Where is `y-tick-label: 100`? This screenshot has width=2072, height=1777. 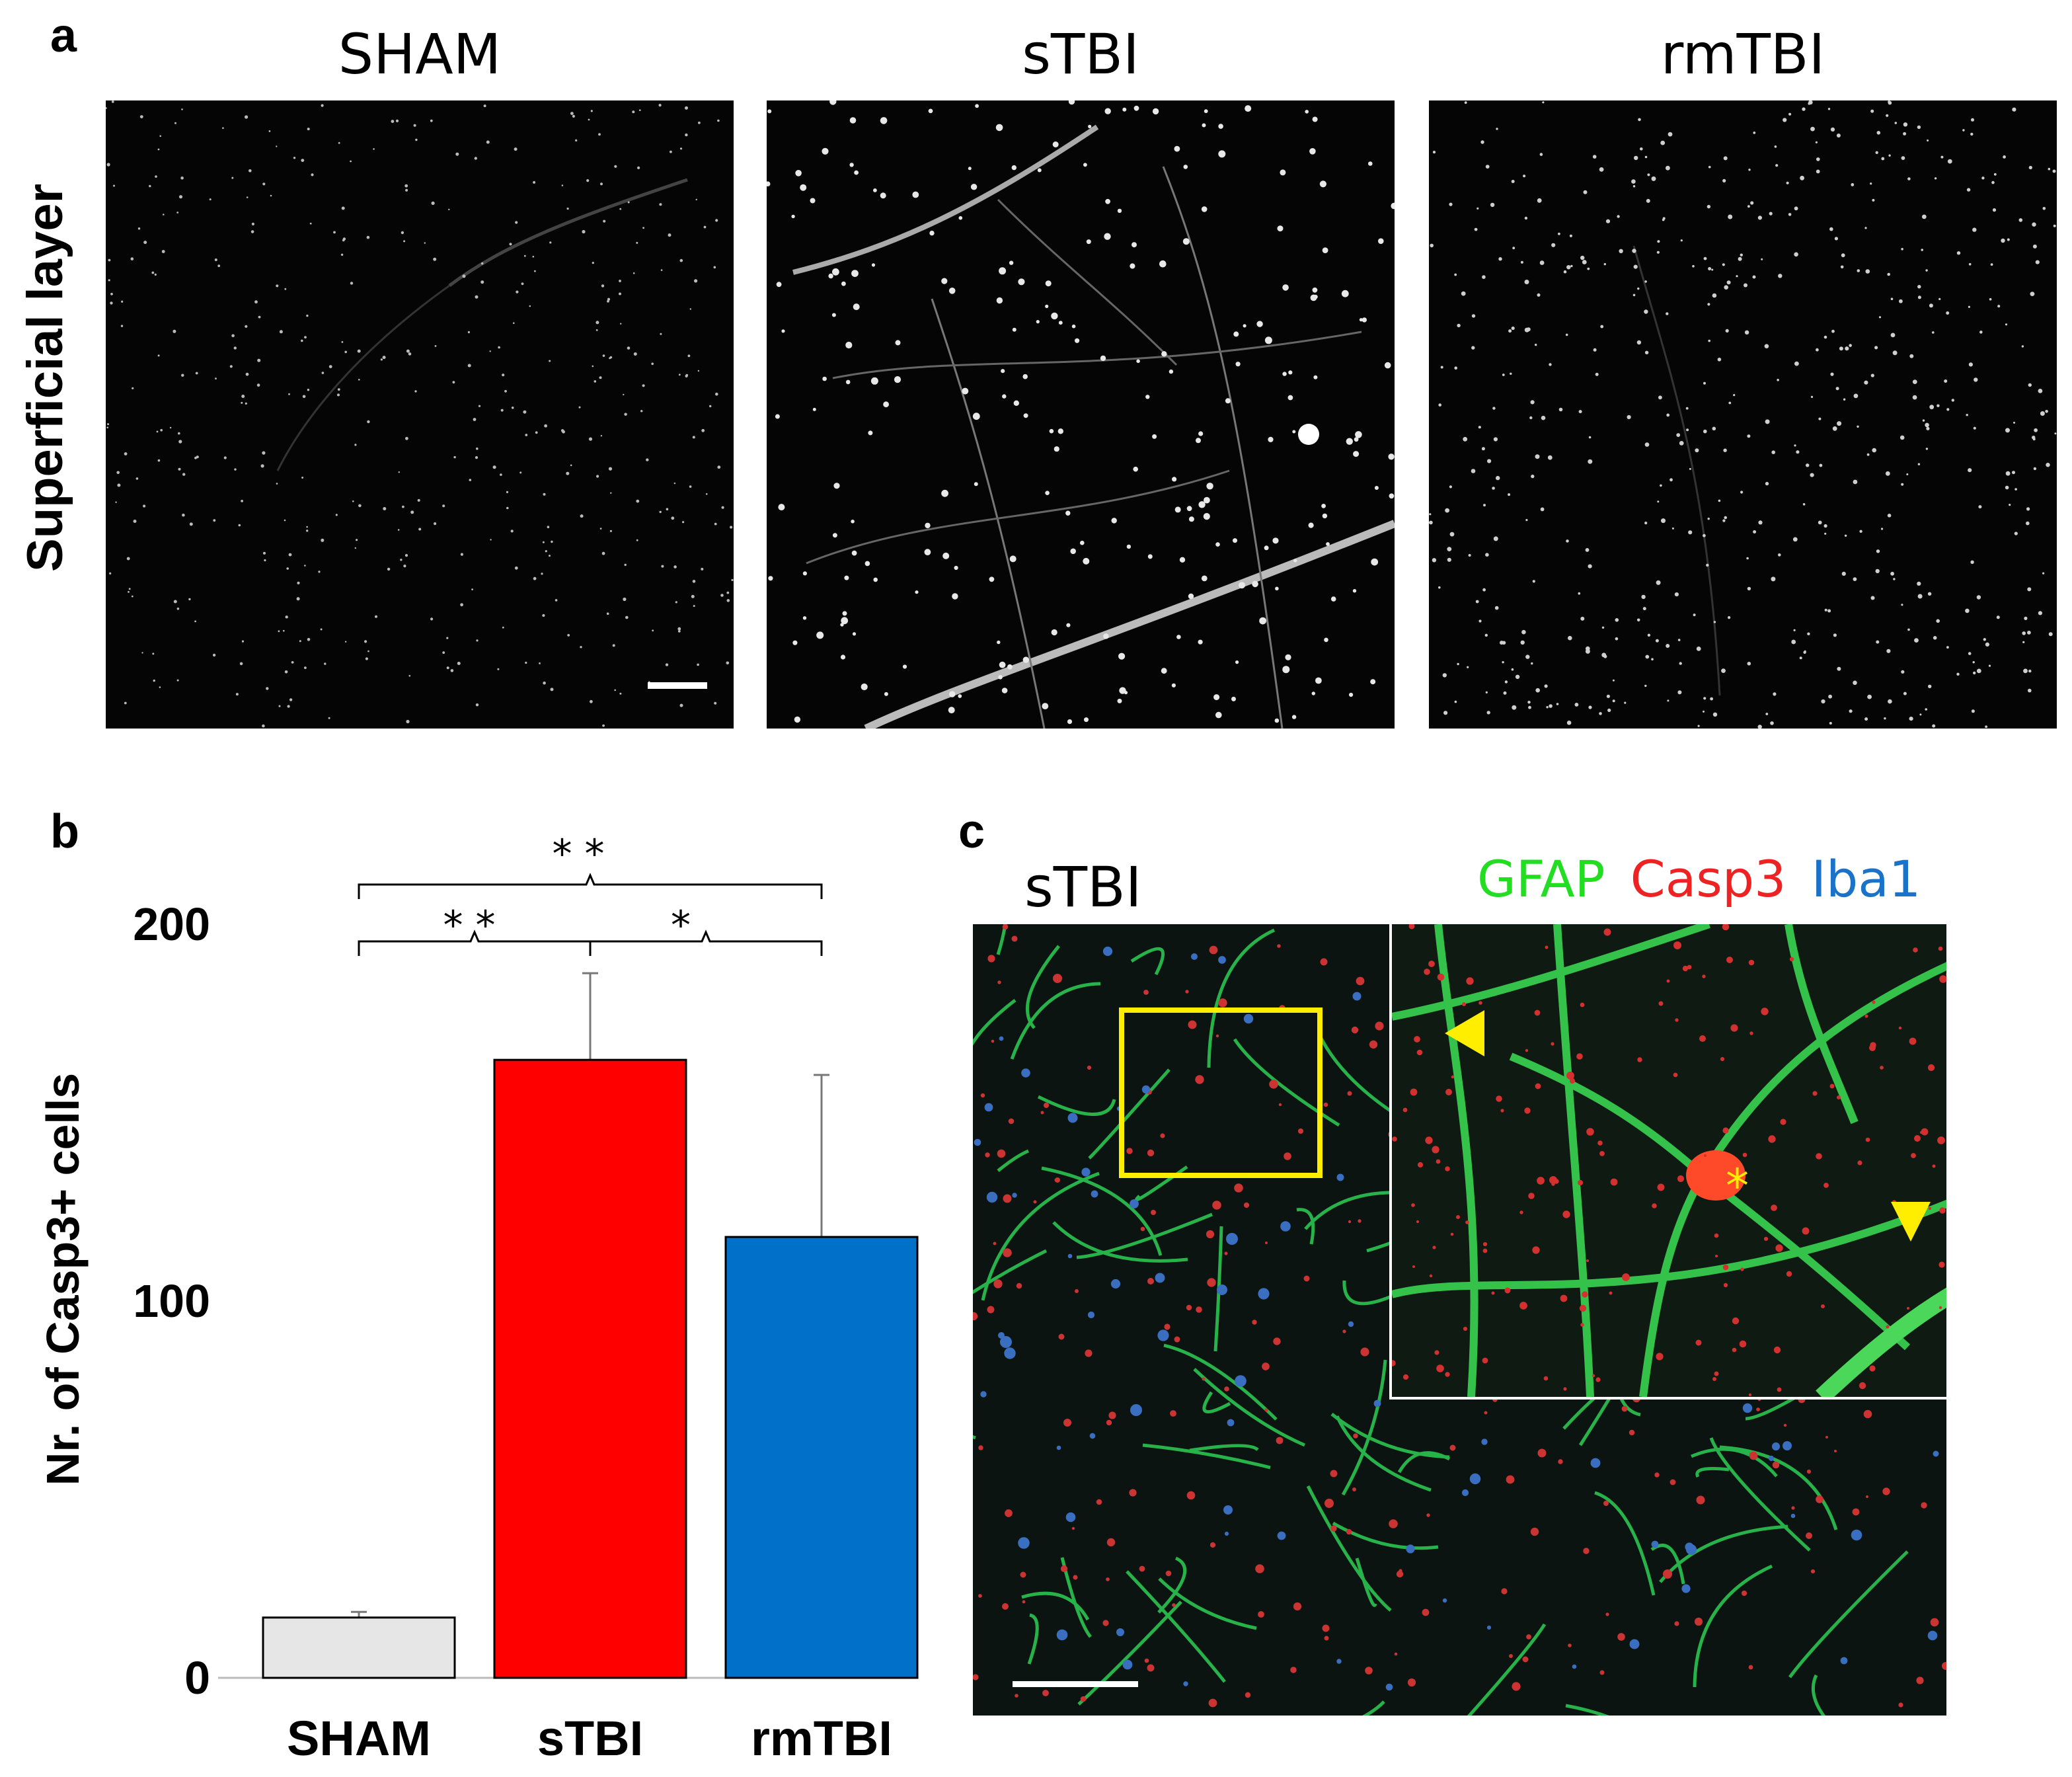
y-tick-label: 100 is located at coordinates (171, 1301).